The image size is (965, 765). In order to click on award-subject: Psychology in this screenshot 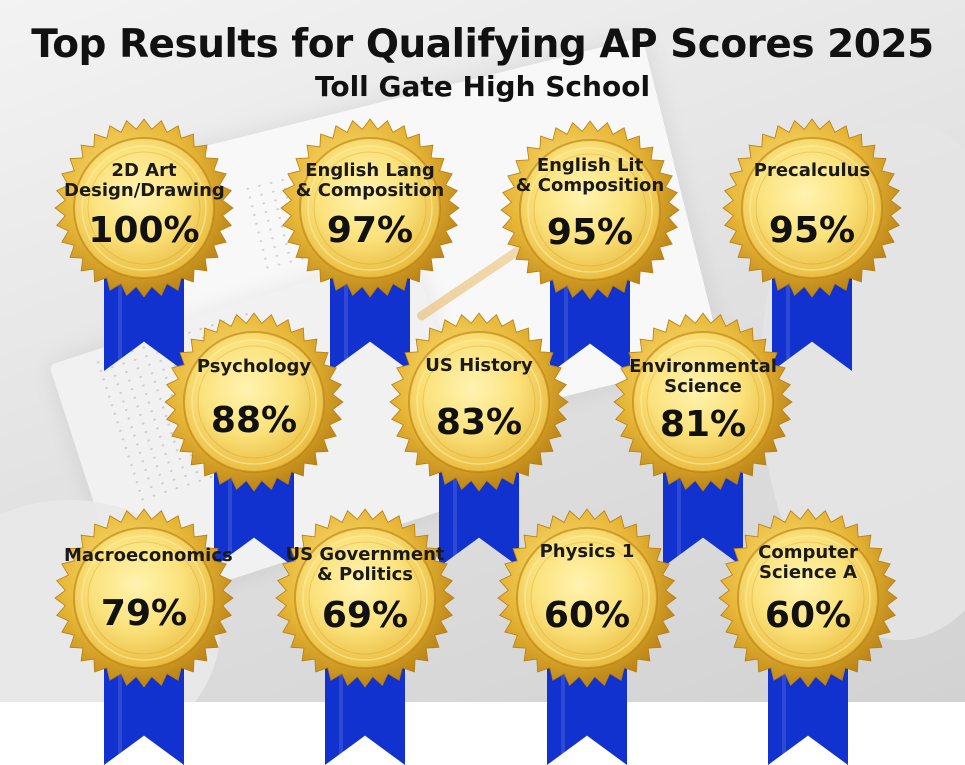, I will do `click(254, 366)`.